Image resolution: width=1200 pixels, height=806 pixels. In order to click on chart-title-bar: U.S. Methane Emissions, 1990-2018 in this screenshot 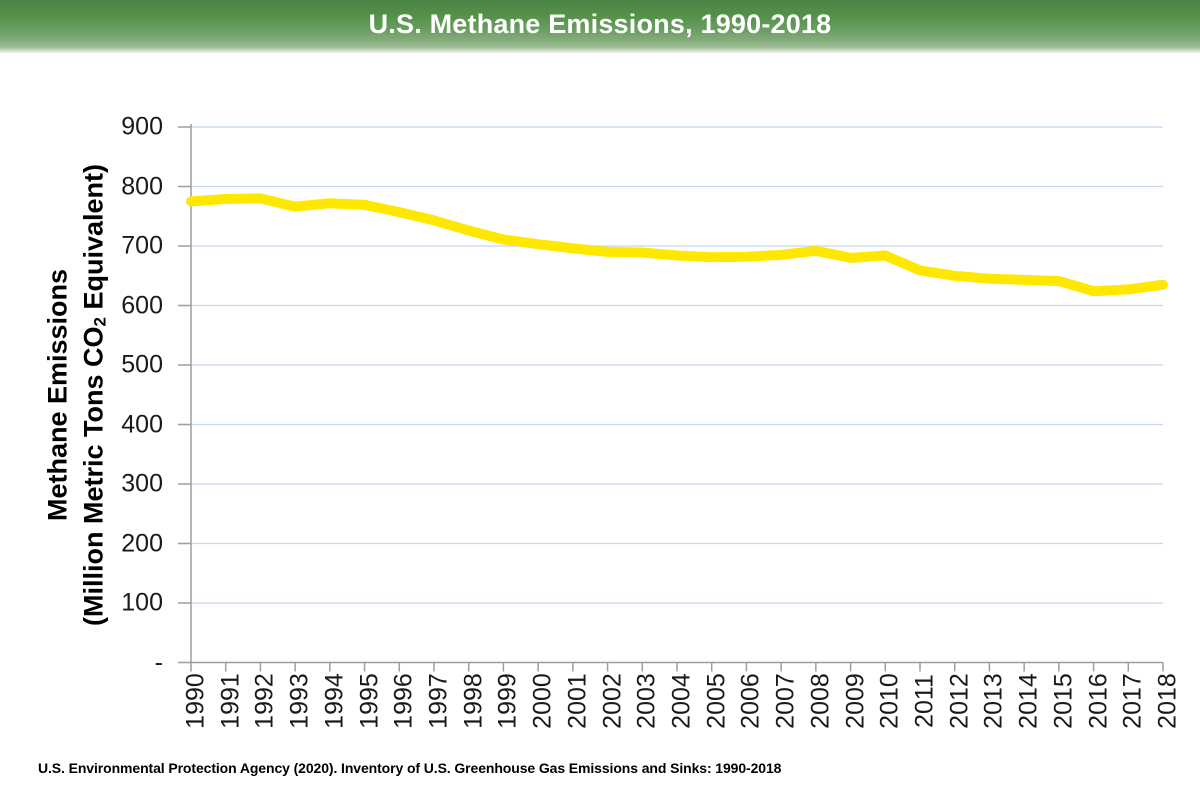, I will do `click(600, 27)`.